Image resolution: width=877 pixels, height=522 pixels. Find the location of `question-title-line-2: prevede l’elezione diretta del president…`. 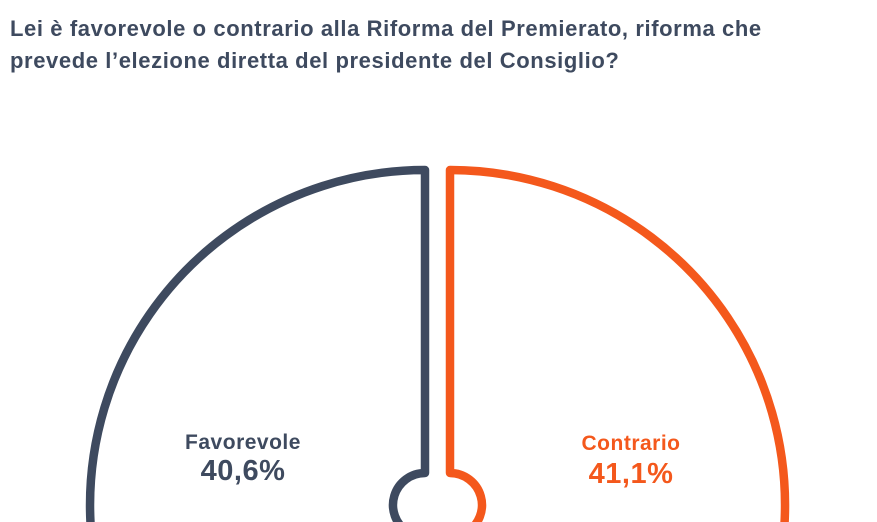

question-title-line-2: prevede l’elezione diretta del president… is located at coordinates (315, 60).